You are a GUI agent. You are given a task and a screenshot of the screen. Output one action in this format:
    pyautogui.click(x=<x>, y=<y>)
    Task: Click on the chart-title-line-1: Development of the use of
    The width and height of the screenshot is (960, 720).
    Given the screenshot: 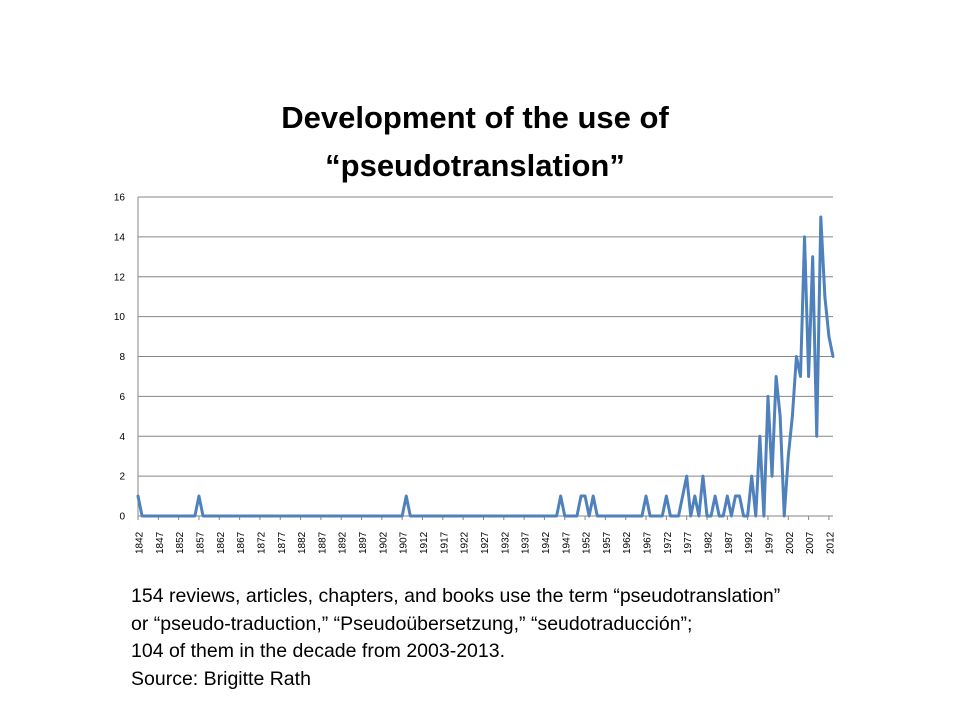 What is the action you would take?
    pyautogui.click(x=475, y=117)
    